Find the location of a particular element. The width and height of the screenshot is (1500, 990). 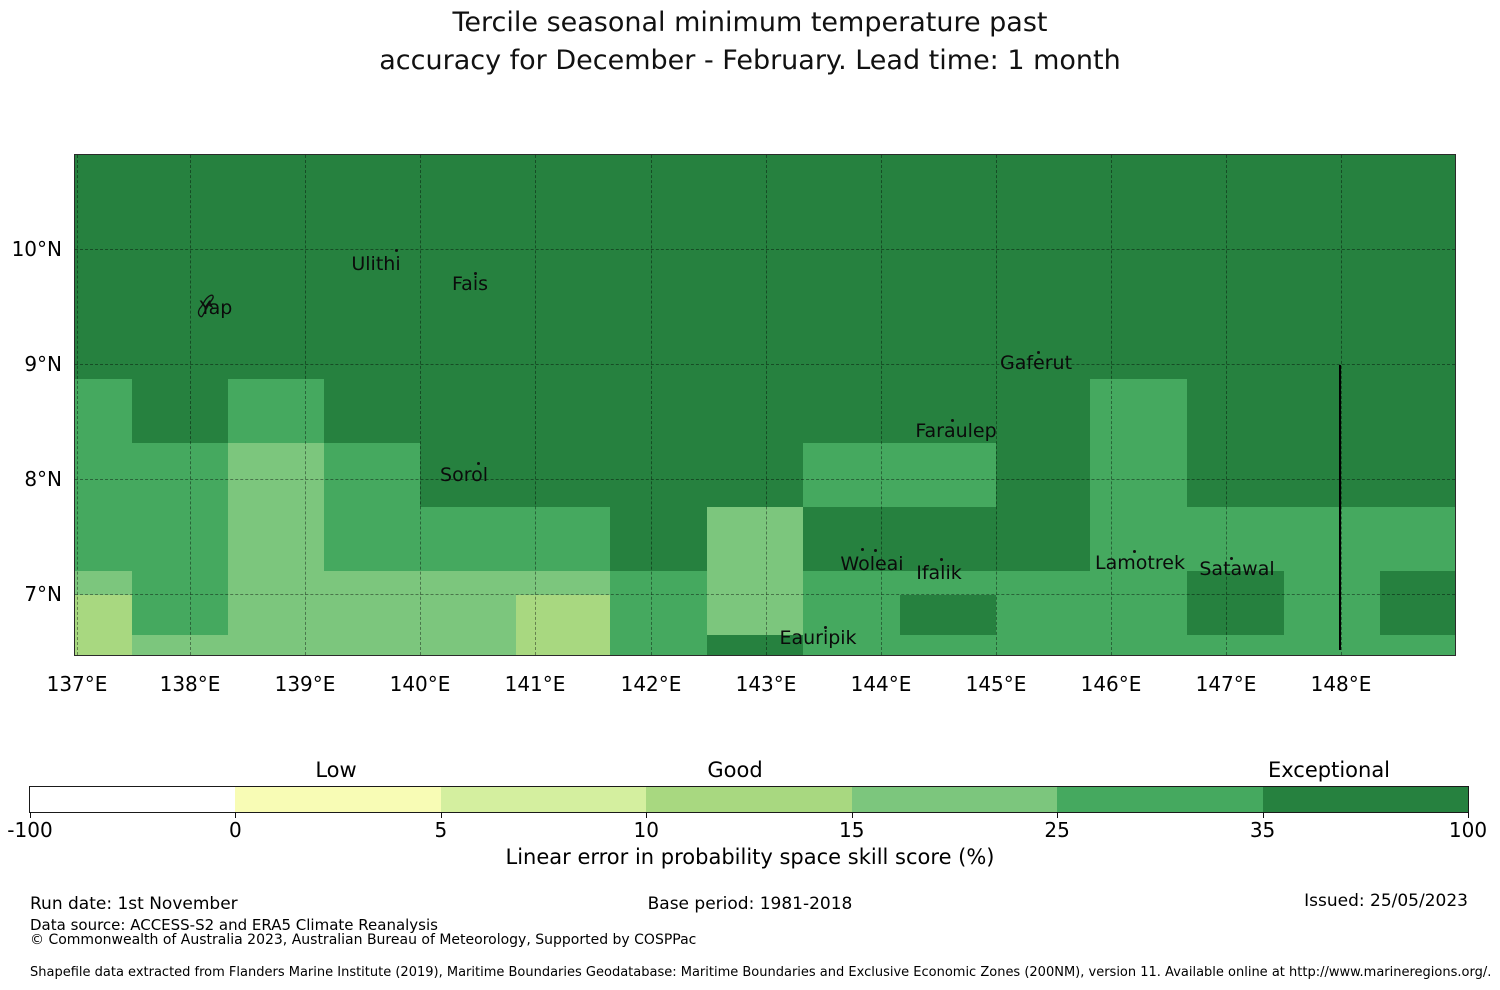

x-tick-label: 148°E is located at coordinates (1341, 684).